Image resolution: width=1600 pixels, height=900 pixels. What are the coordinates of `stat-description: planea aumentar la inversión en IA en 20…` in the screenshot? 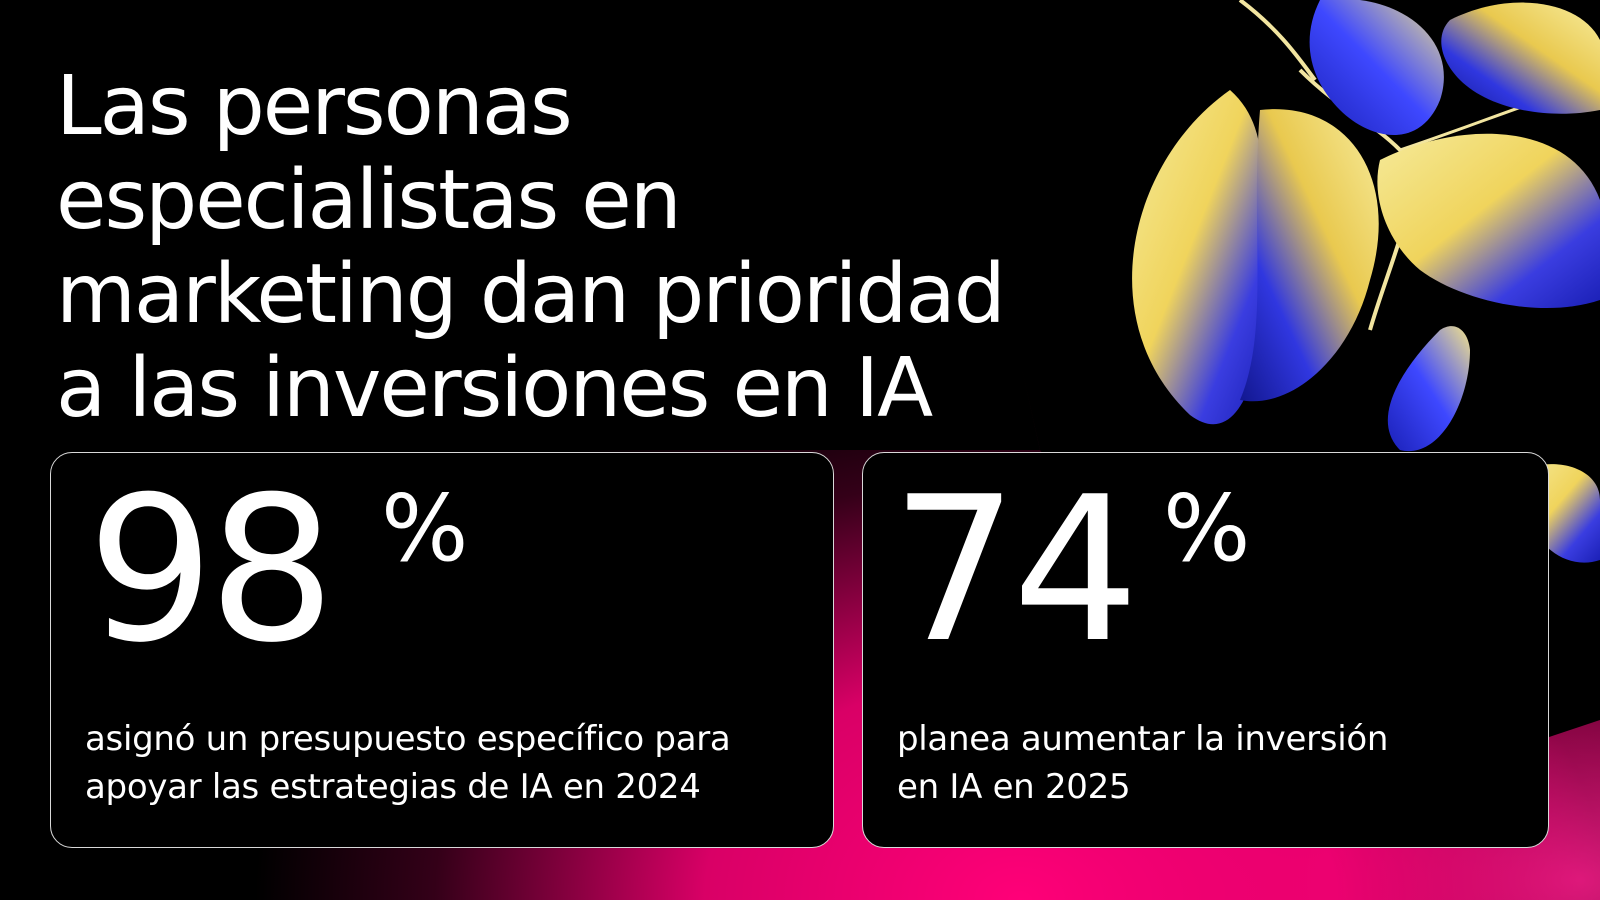 It's located at (1207, 763).